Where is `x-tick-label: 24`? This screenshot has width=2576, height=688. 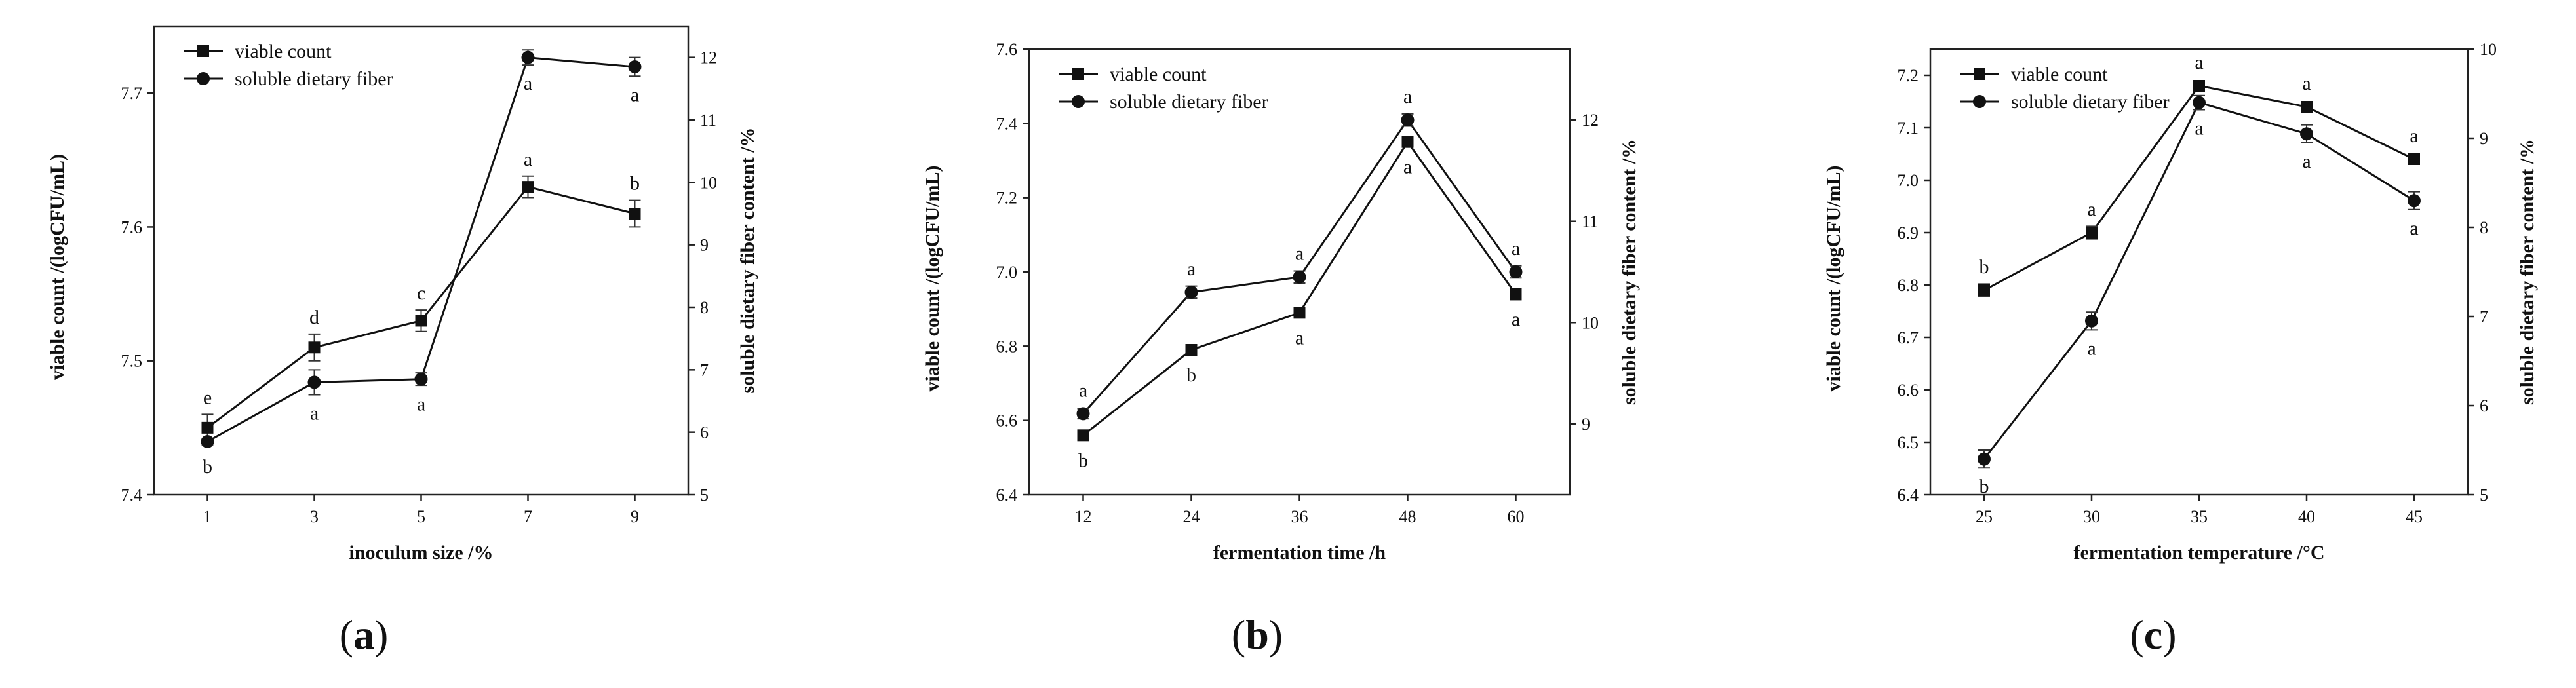 x-tick-label: 24 is located at coordinates (1191, 517).